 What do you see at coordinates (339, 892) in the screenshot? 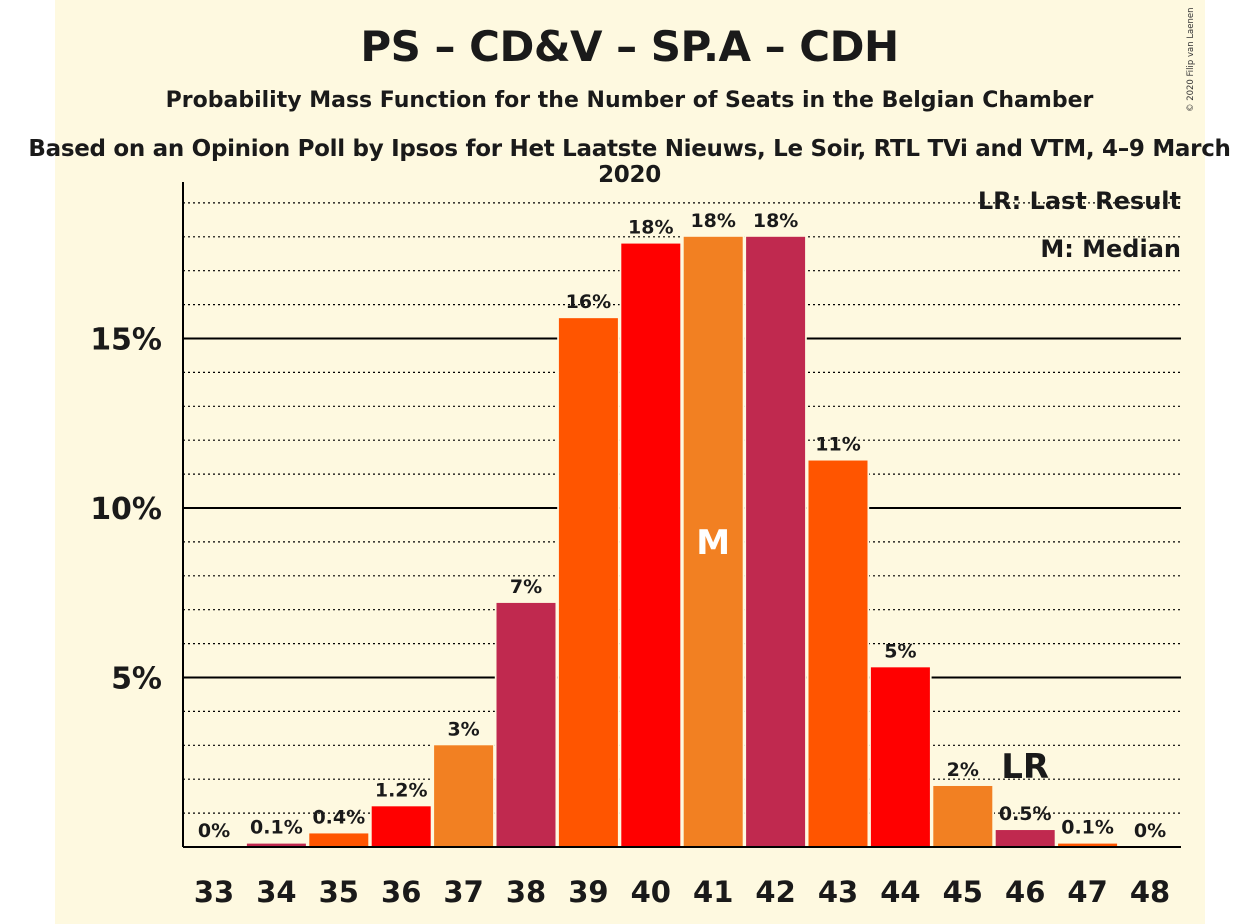
I see `x-tick-label: 35` at bounding box center [339, 892].